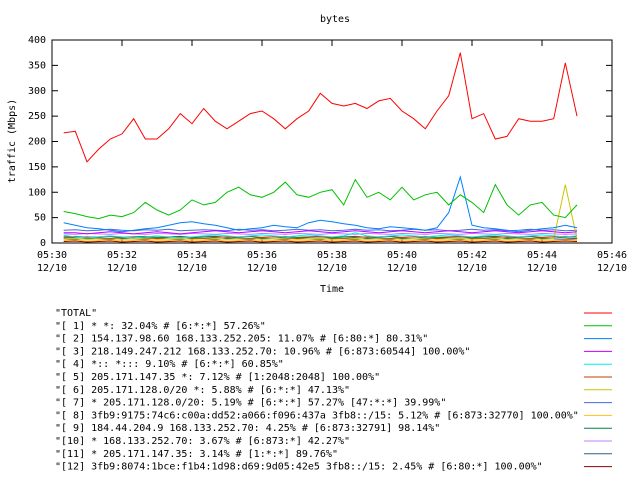  Describe the element at coordinates (402, 262) in the screenshot. I see `x-tick-label: 05:40 12/10` at that location.